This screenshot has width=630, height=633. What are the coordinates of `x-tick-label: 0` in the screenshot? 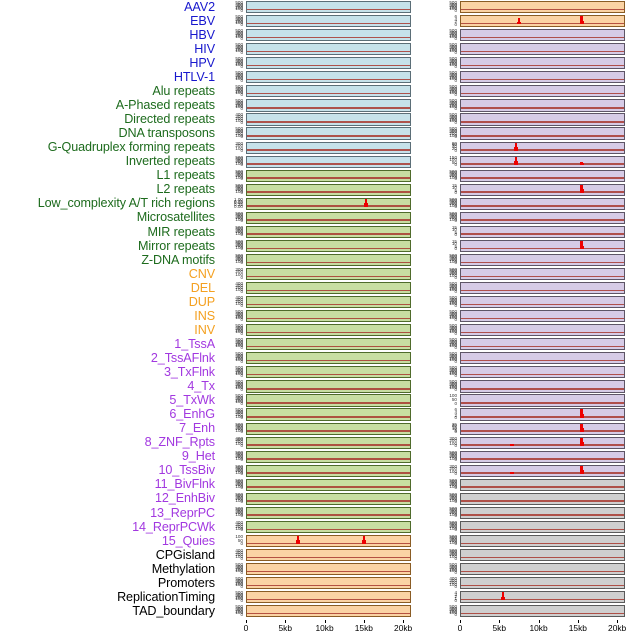 It's located at (246, 628).